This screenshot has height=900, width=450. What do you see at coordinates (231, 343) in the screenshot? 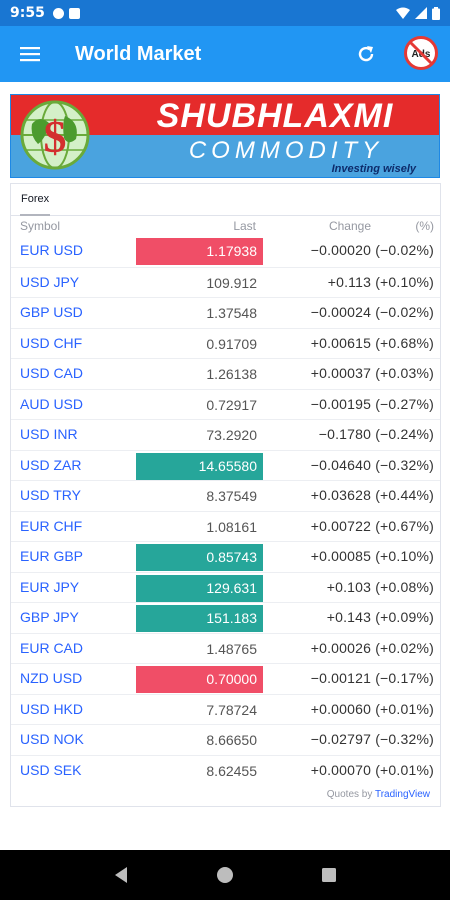
I see `row-last-price: 0.91709` at bounding box center [231, 343].